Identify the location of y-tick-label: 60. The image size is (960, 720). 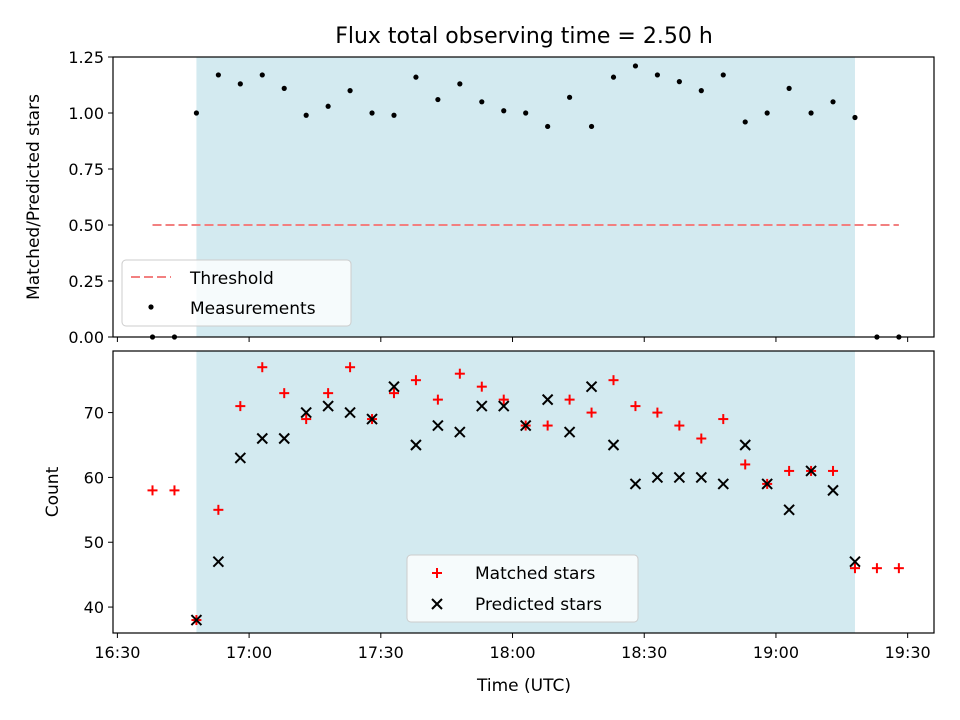
(94, 477).